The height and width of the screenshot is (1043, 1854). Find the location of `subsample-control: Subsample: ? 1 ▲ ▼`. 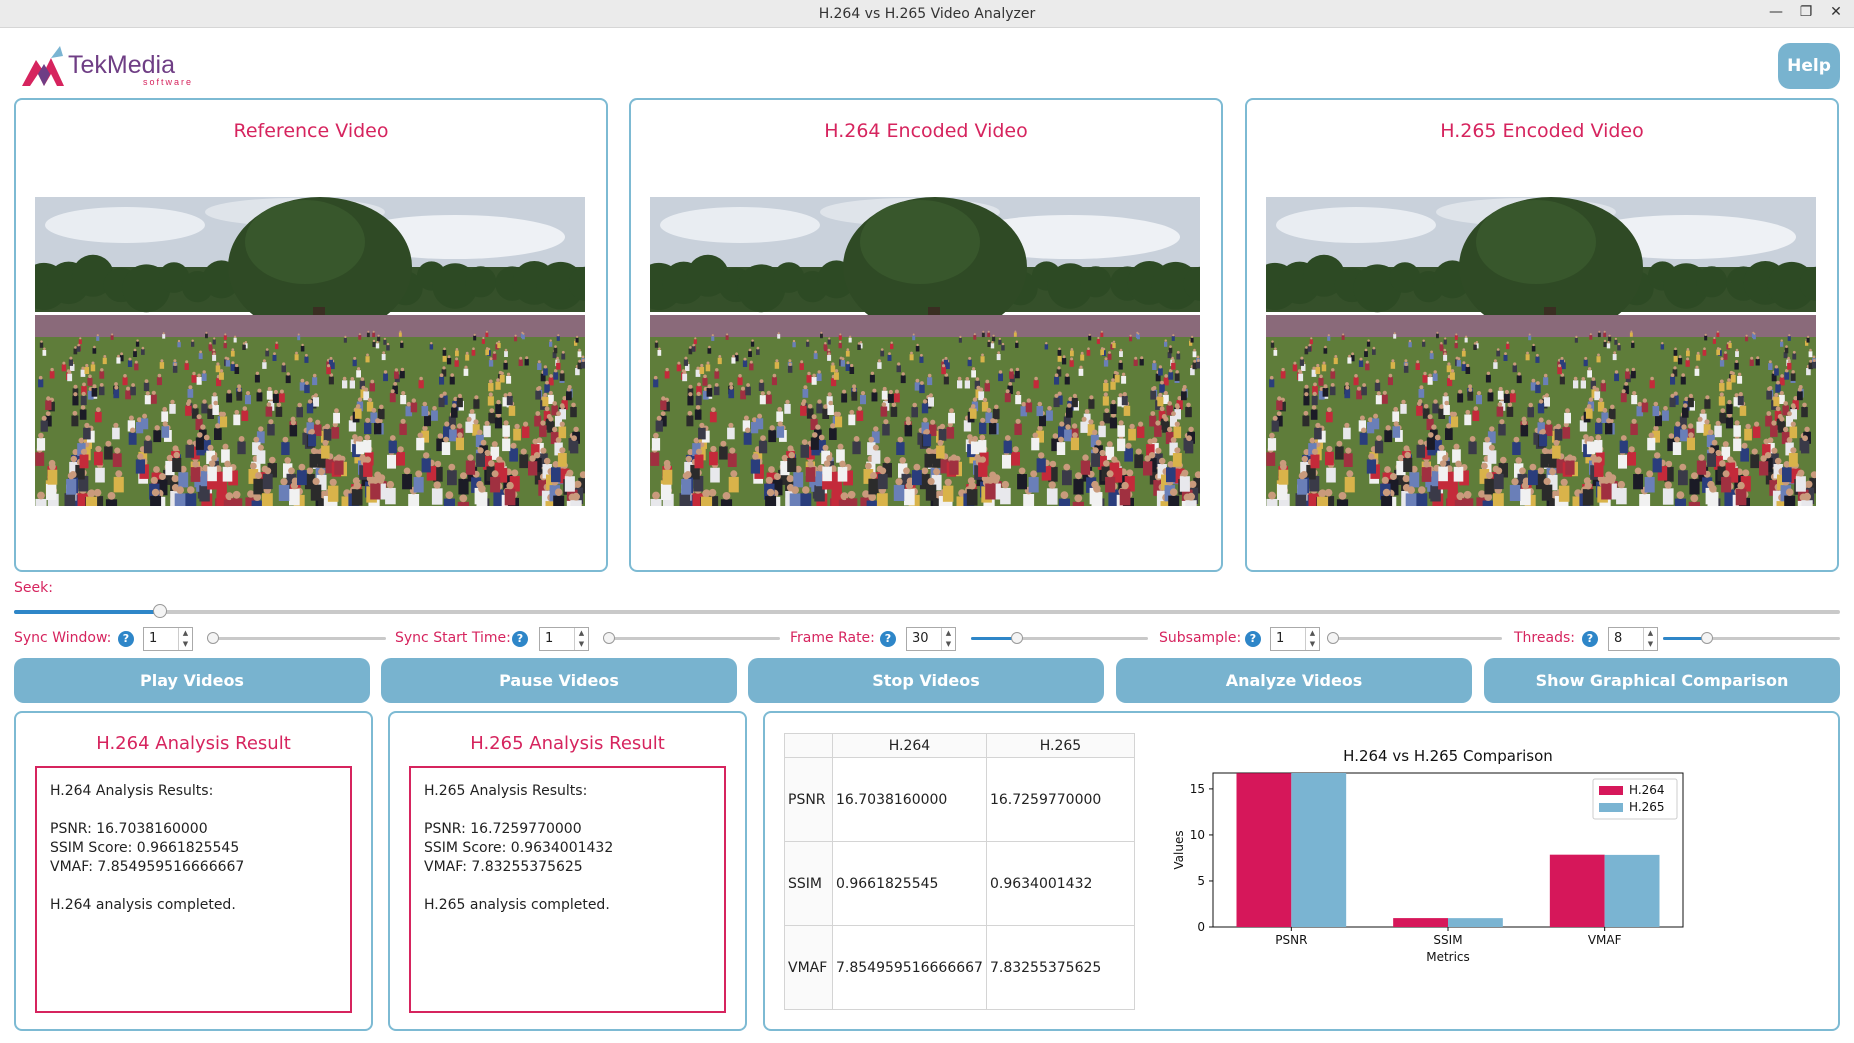

subsample-control: Subsample: ? 1 ▲ ▼ is located at coordinates (1330, 639).